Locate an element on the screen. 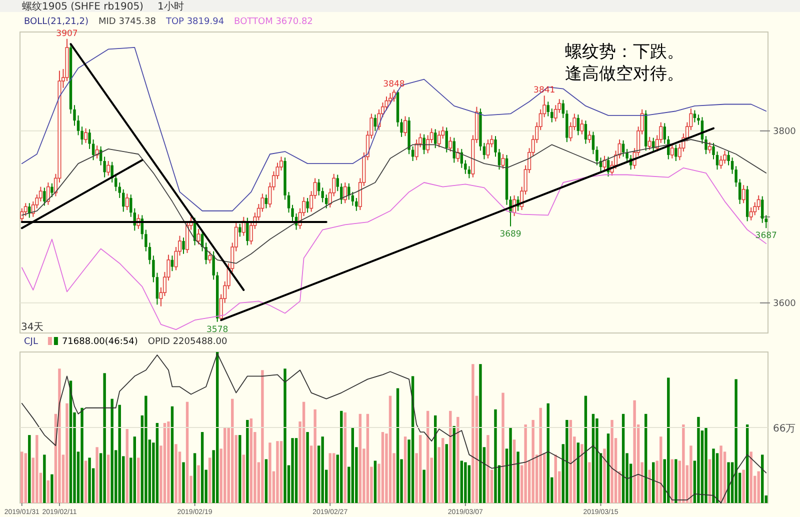  text: TOP 3819.94 is located at coordinates (194, 22).